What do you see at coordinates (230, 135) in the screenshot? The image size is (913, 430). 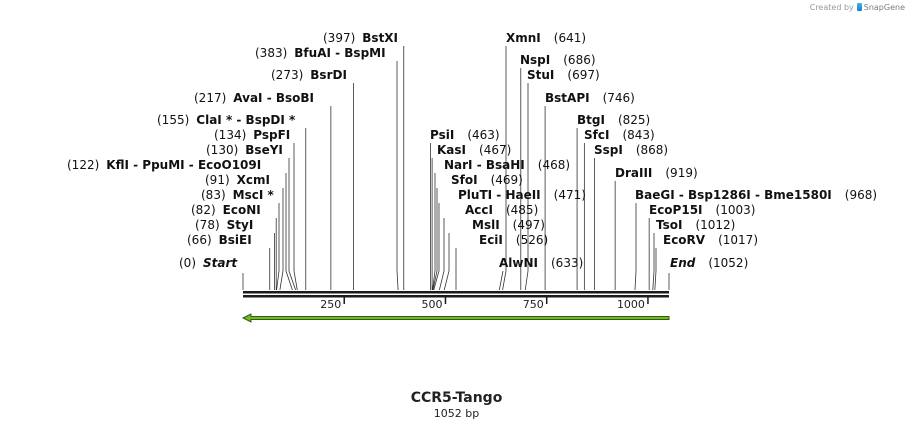 I see `site-position: (134)` at bounding box center [230, 135].